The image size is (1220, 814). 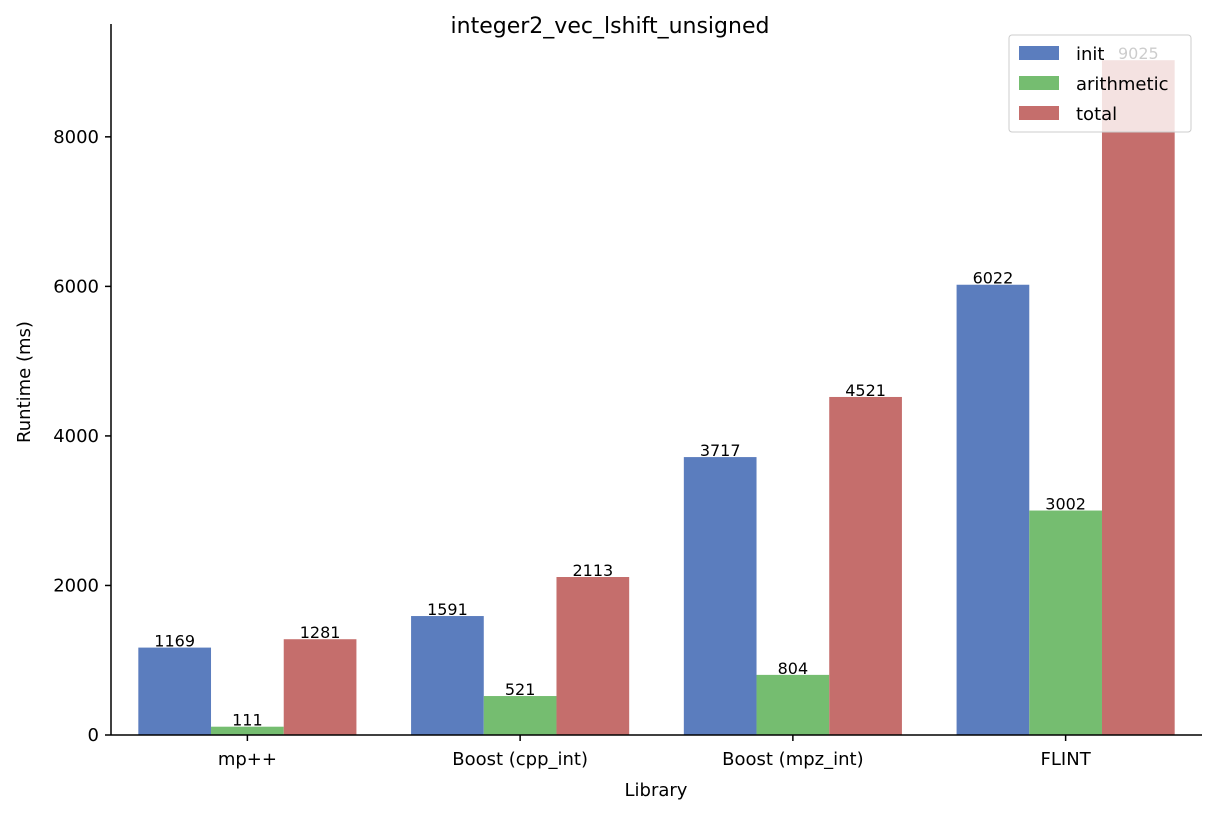 I want to click on x-tick-label: mp++, so click(x=247, y=759).